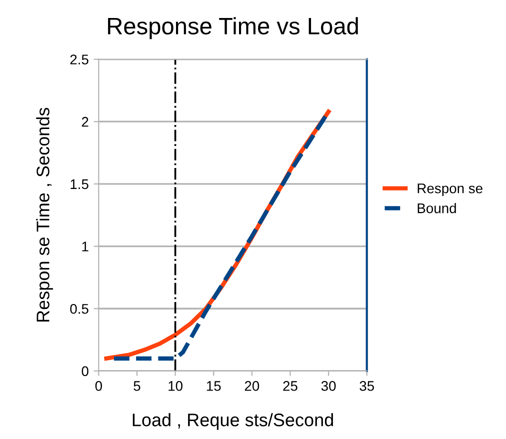 The image size is (506, 439). I want to click on y-axis-title: Respon se Time , Seconds, so click(44, 215).